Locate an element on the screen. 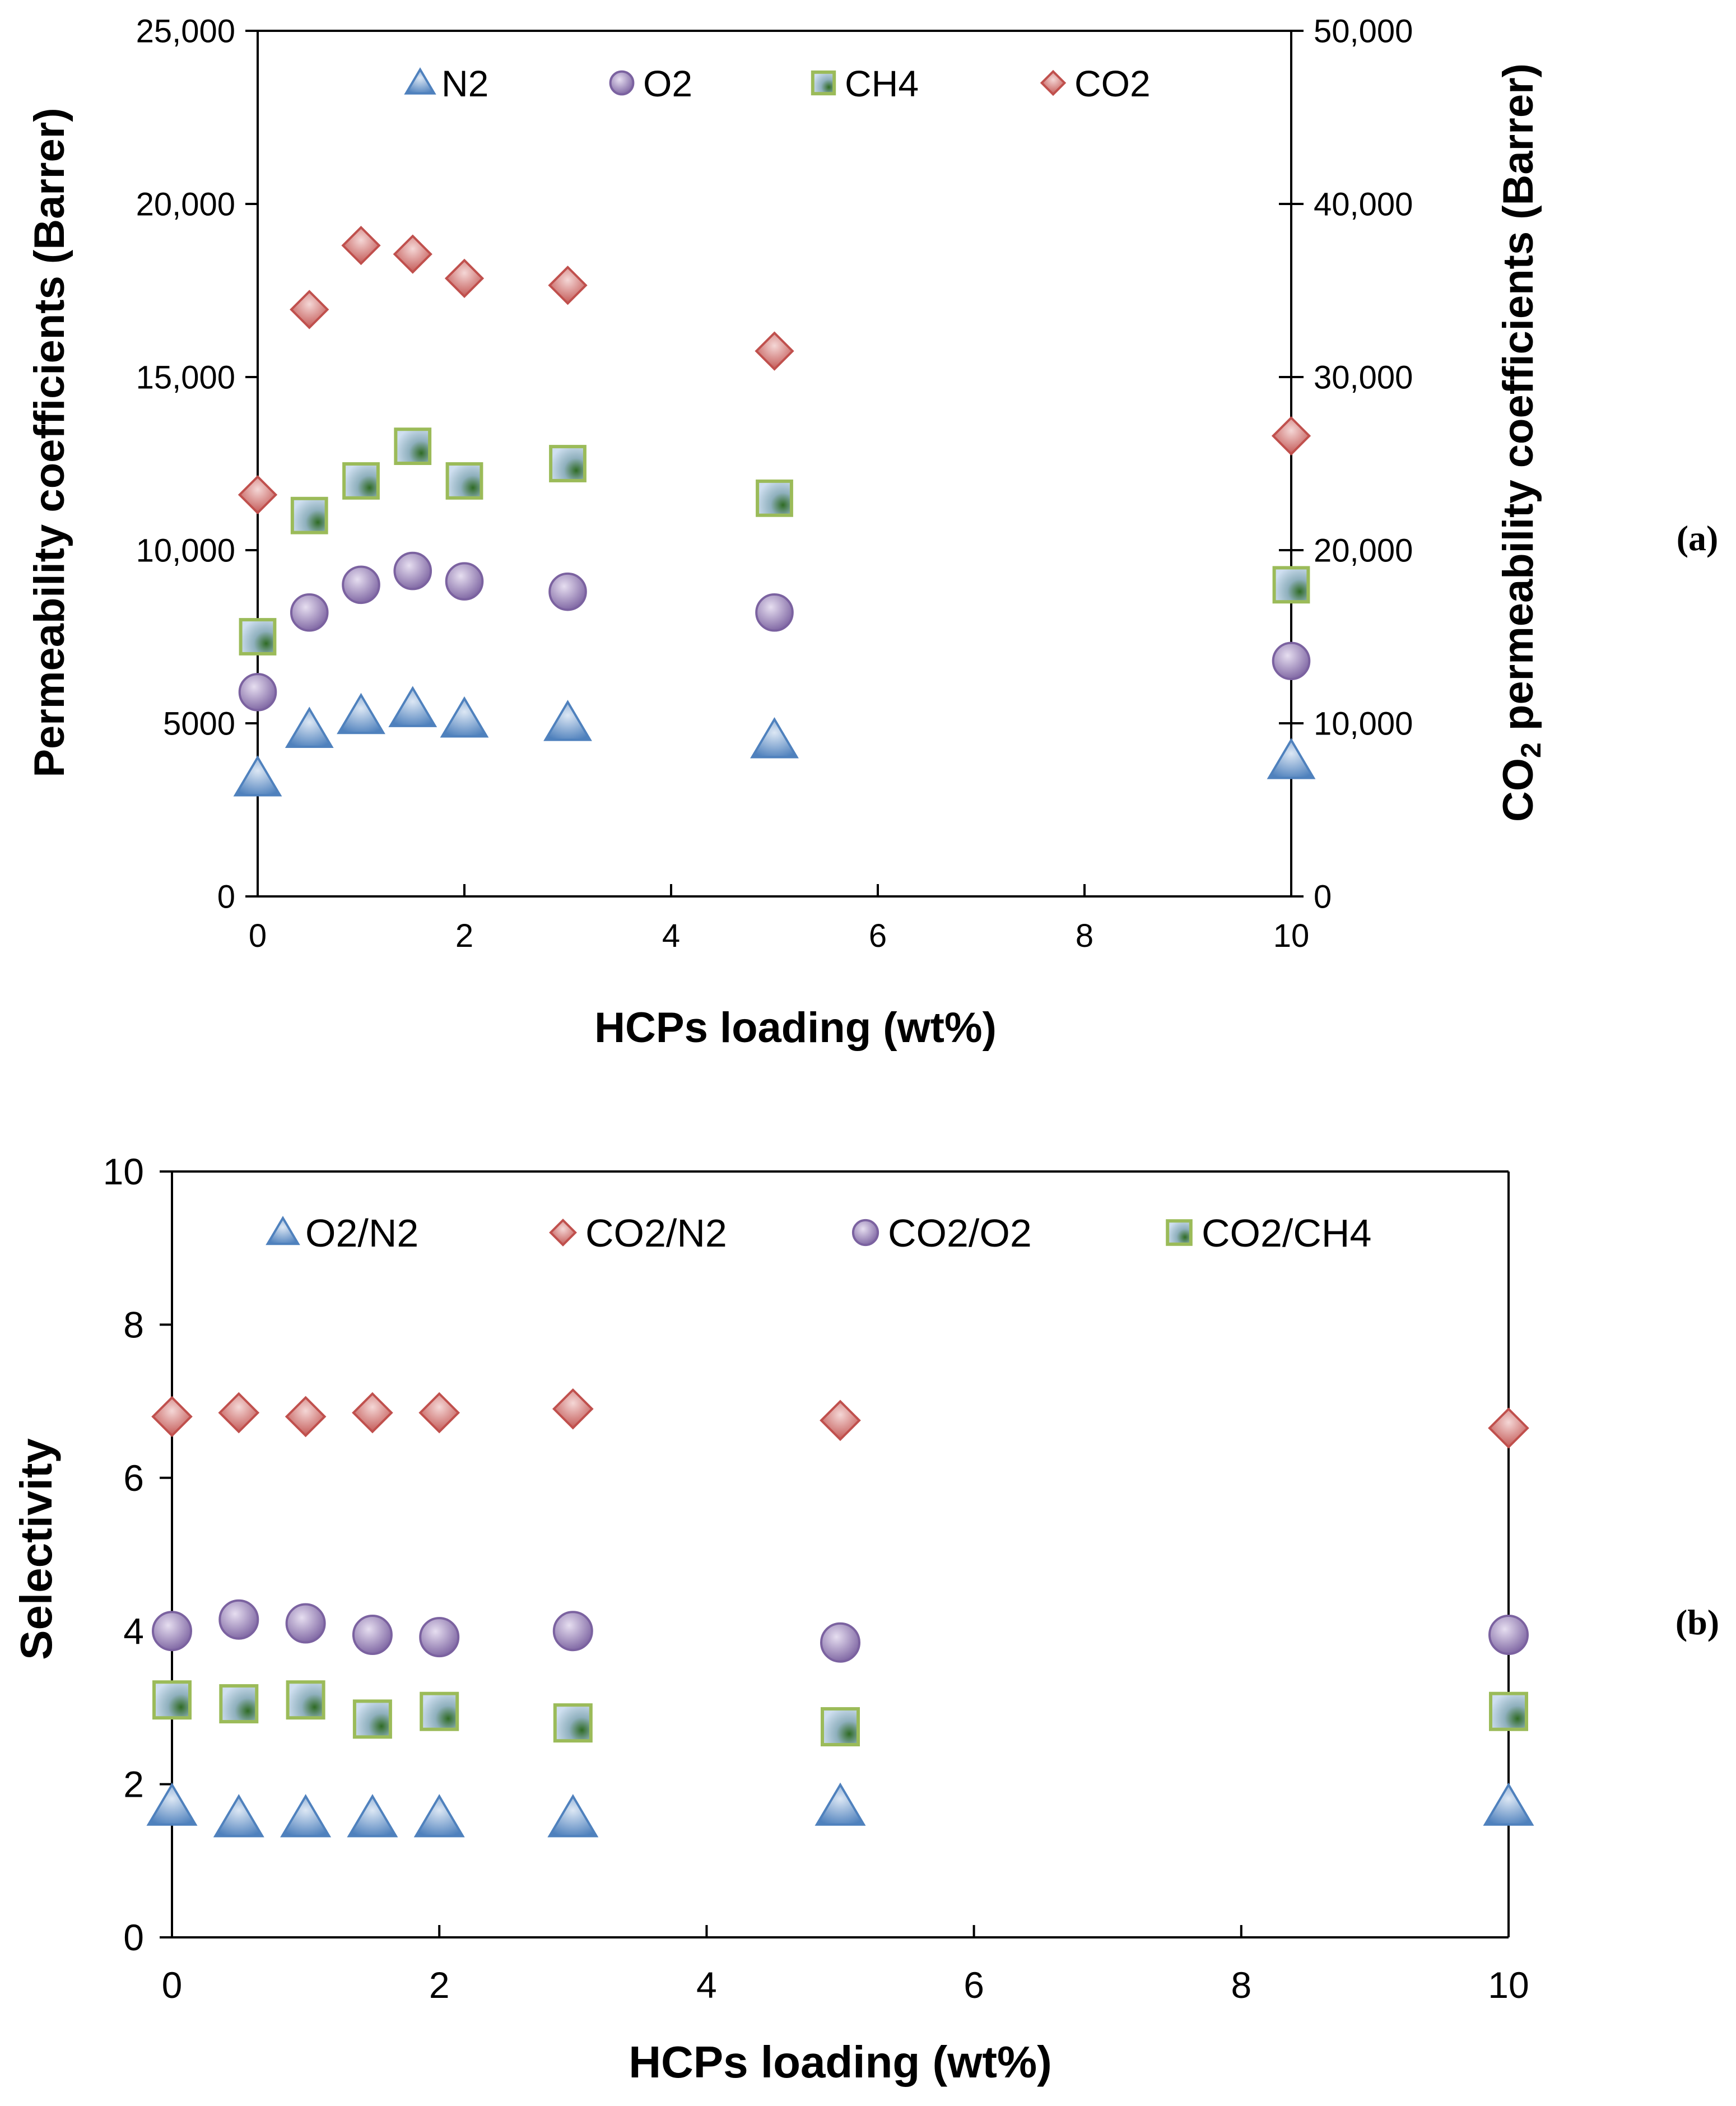 This screenshot has width=1736, height=2106. series-o2 is located at coordinates (774, 631).